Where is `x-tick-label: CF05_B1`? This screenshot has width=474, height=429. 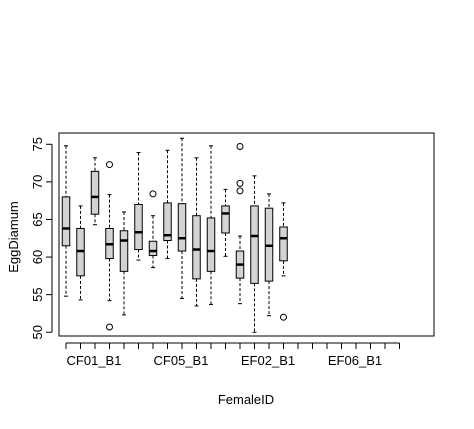
x-tick-label: CF05_B1 is located at coordinates (181, 360).